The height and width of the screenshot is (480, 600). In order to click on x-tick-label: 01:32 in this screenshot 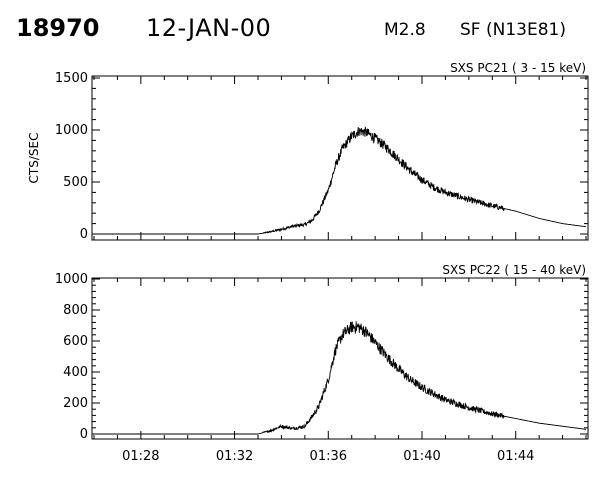, I will do `click(234, 456)`.